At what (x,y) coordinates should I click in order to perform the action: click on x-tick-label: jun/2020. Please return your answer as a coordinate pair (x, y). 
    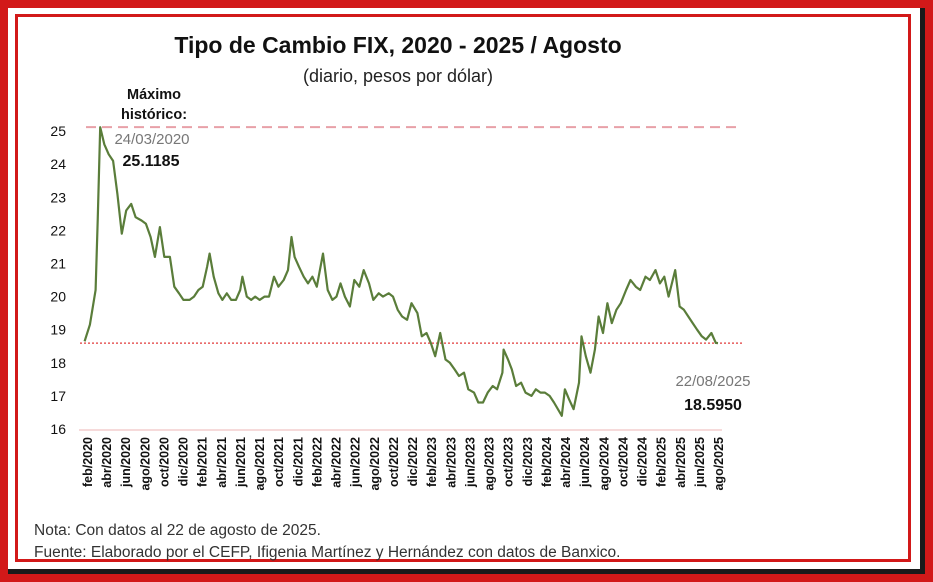
    Looking at the image, I should click on (126, 462).